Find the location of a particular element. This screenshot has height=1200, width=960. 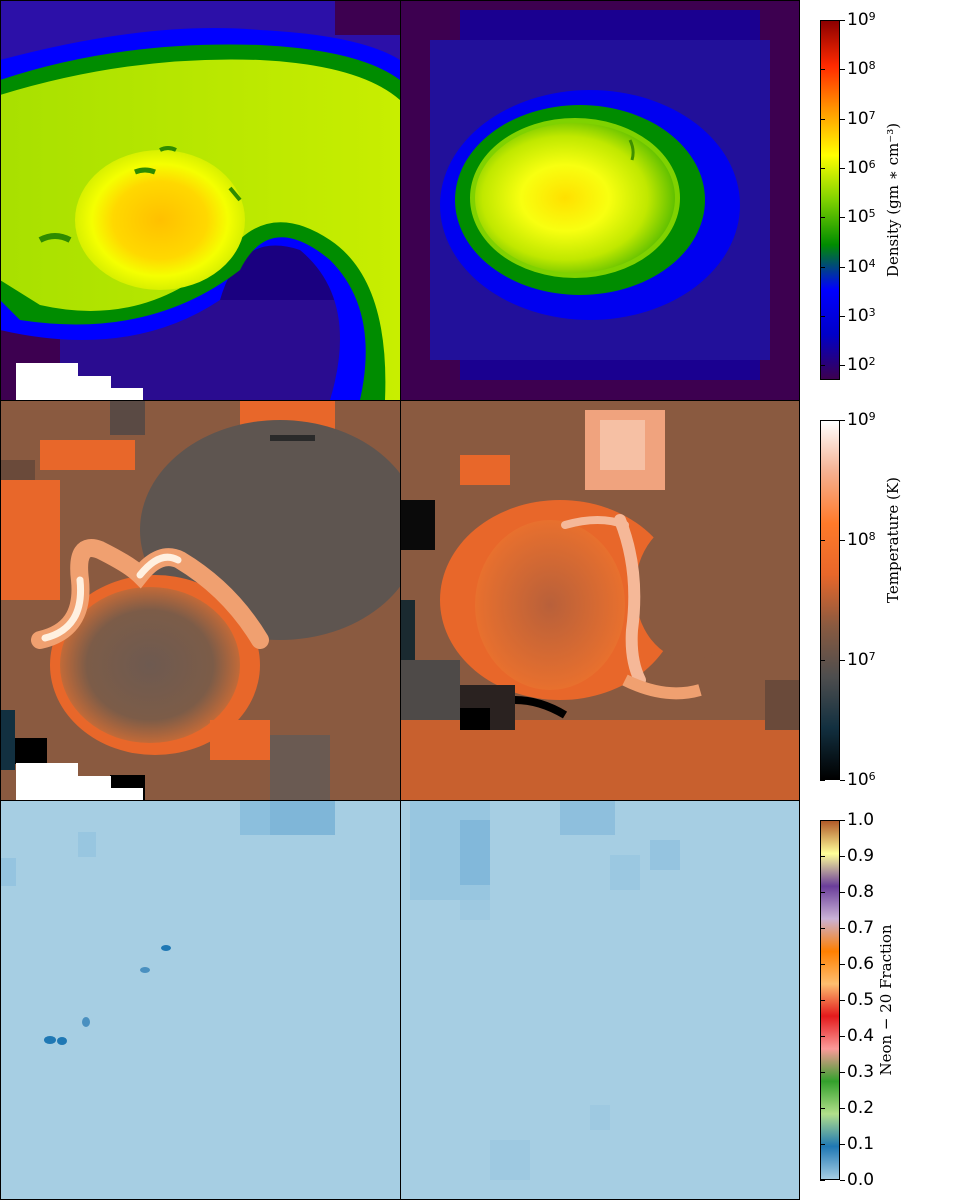

neon-tick-label: 0.5 is located at coordinates (861, 1000).